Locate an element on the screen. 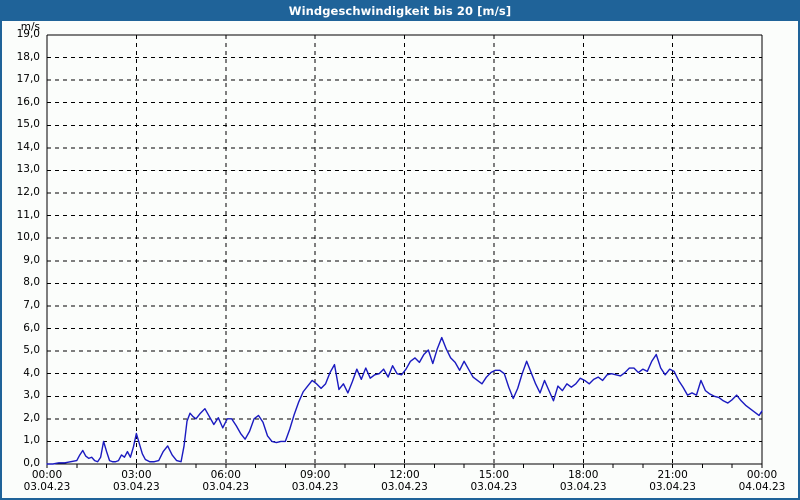  y-axis-tick-label: 8,0 is located at coordinates (31, 282).